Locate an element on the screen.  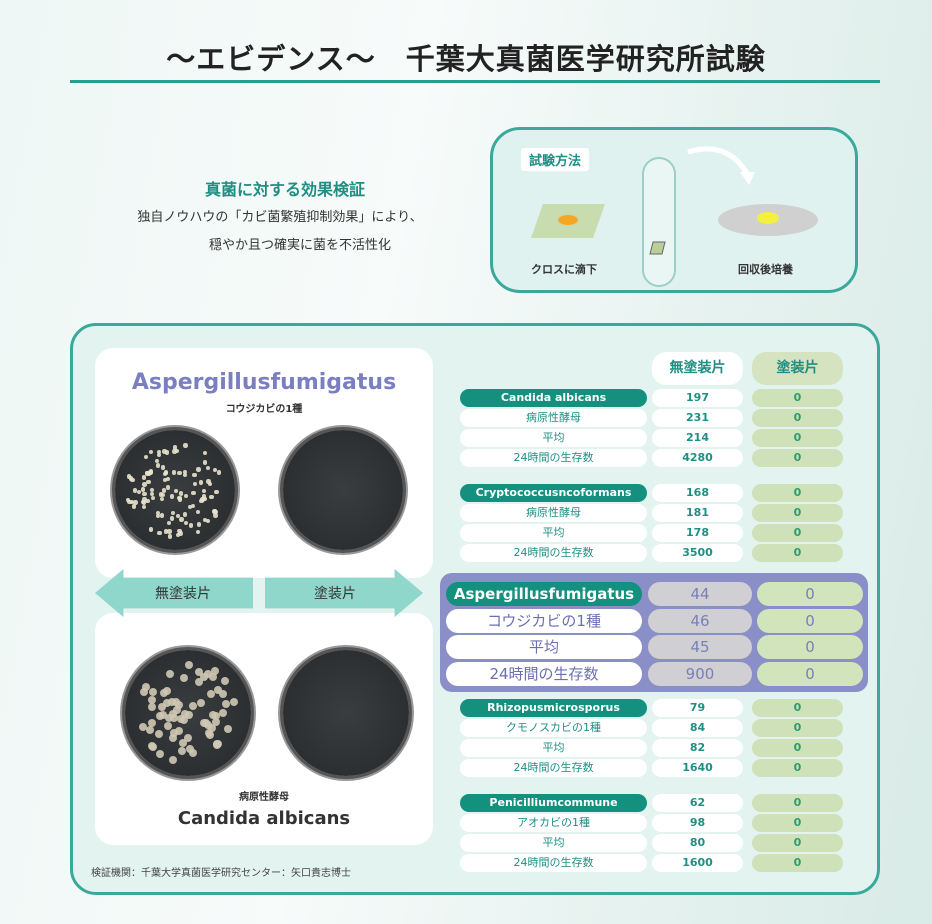
culture-icon is located at coordinates (768, 218).